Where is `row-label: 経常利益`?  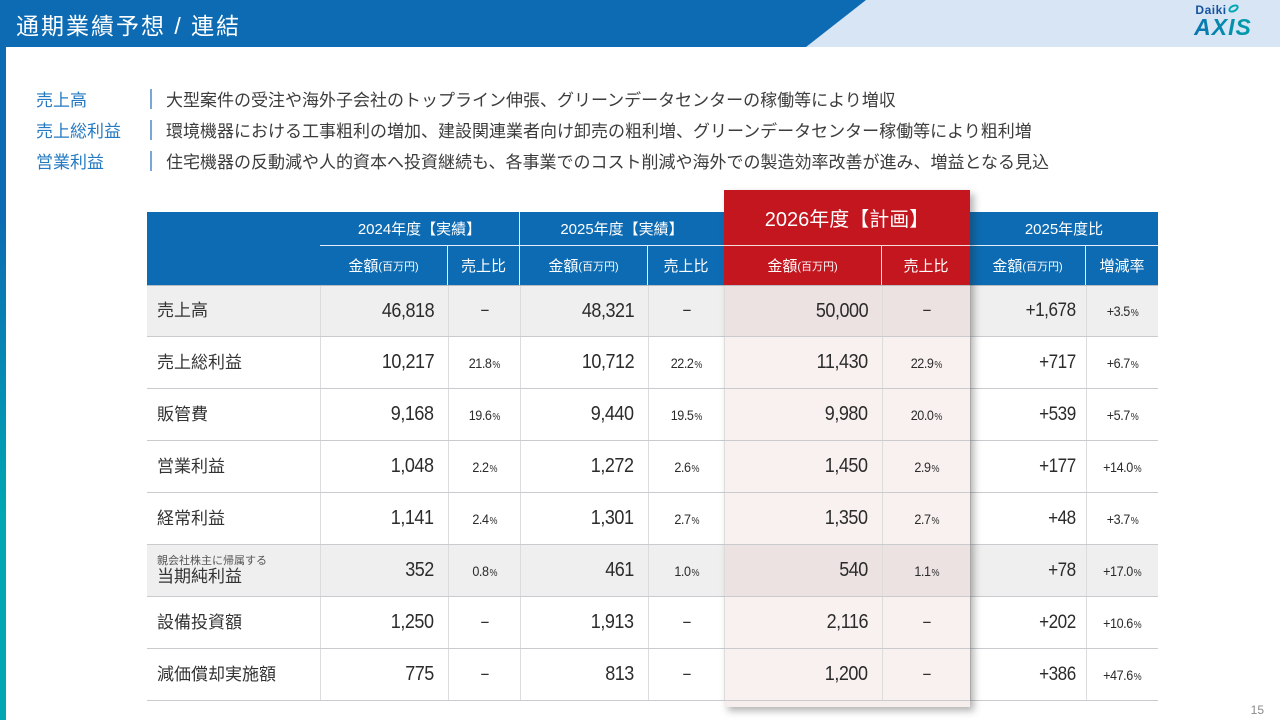 row-label: 経常利益 is located at coordinates (233, 518).